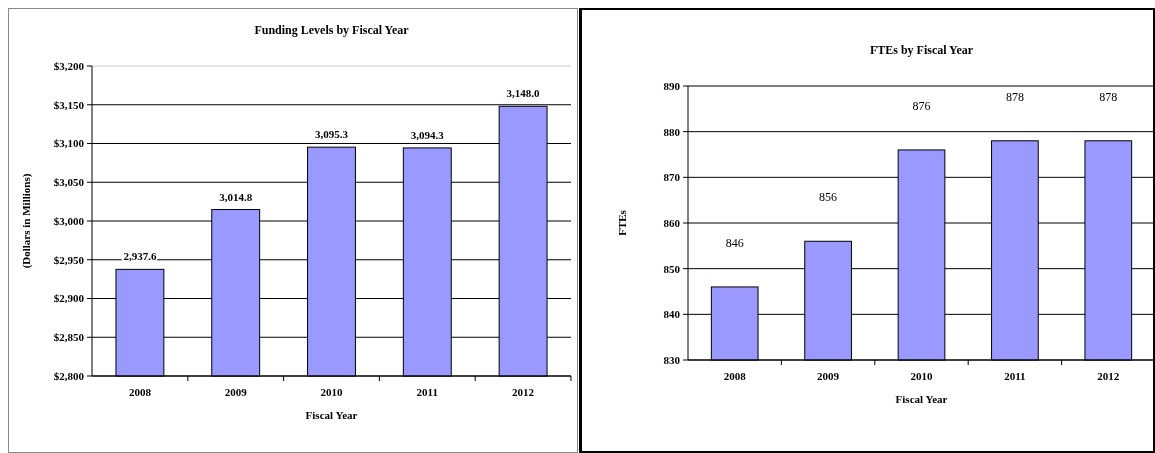 This screenshot has width=1155, height=453. Describe the element at coordinates (828, 197) in the screenshot. I see `data-label: 856` at that location.